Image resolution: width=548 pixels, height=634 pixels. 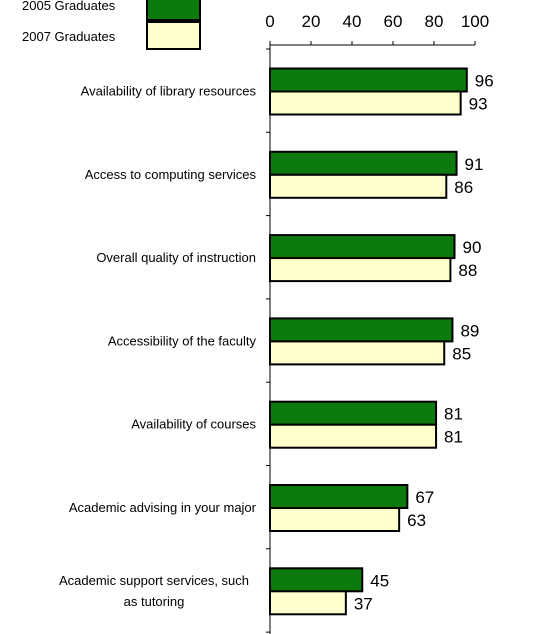 What do you see at coordinates (193, 424) in the screenshot?
I see `category-label: Availability of courses` at bounding box center [193, 424].